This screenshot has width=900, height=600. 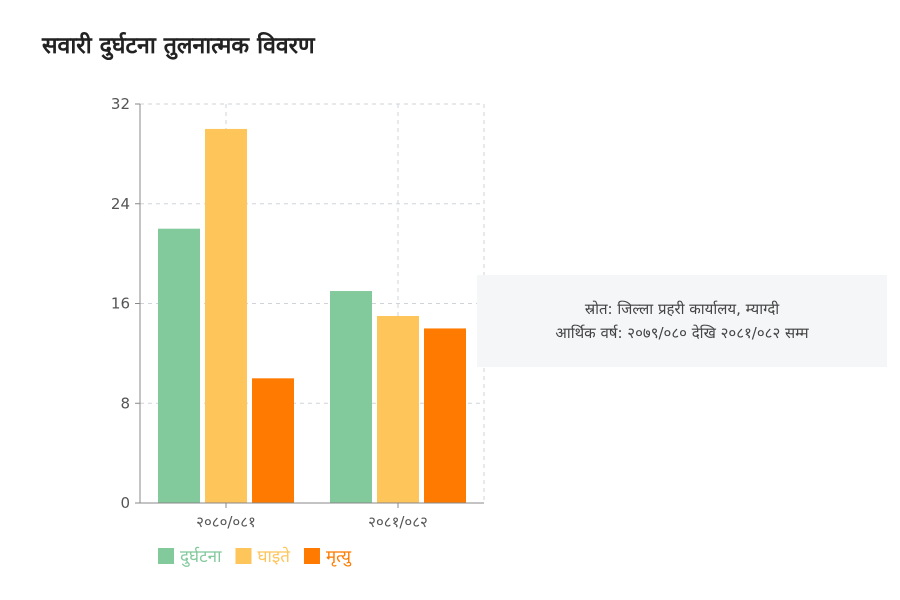 I want to click on y-tick-label: 32, so click(x=120, y=104).